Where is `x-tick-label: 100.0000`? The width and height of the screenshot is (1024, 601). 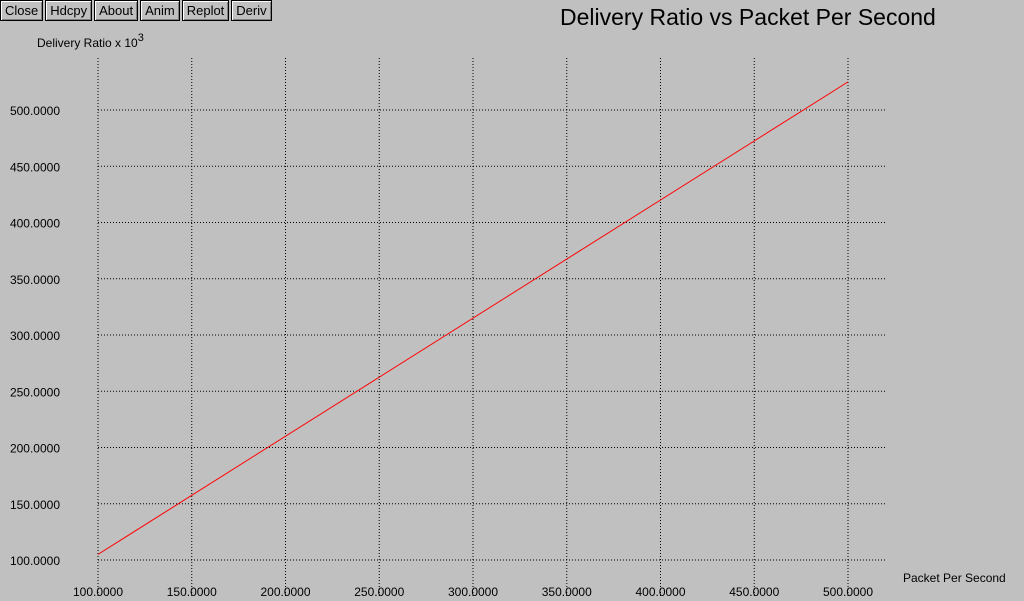
x-tick-label: 100.0000 is located at coordinates (98, 592).